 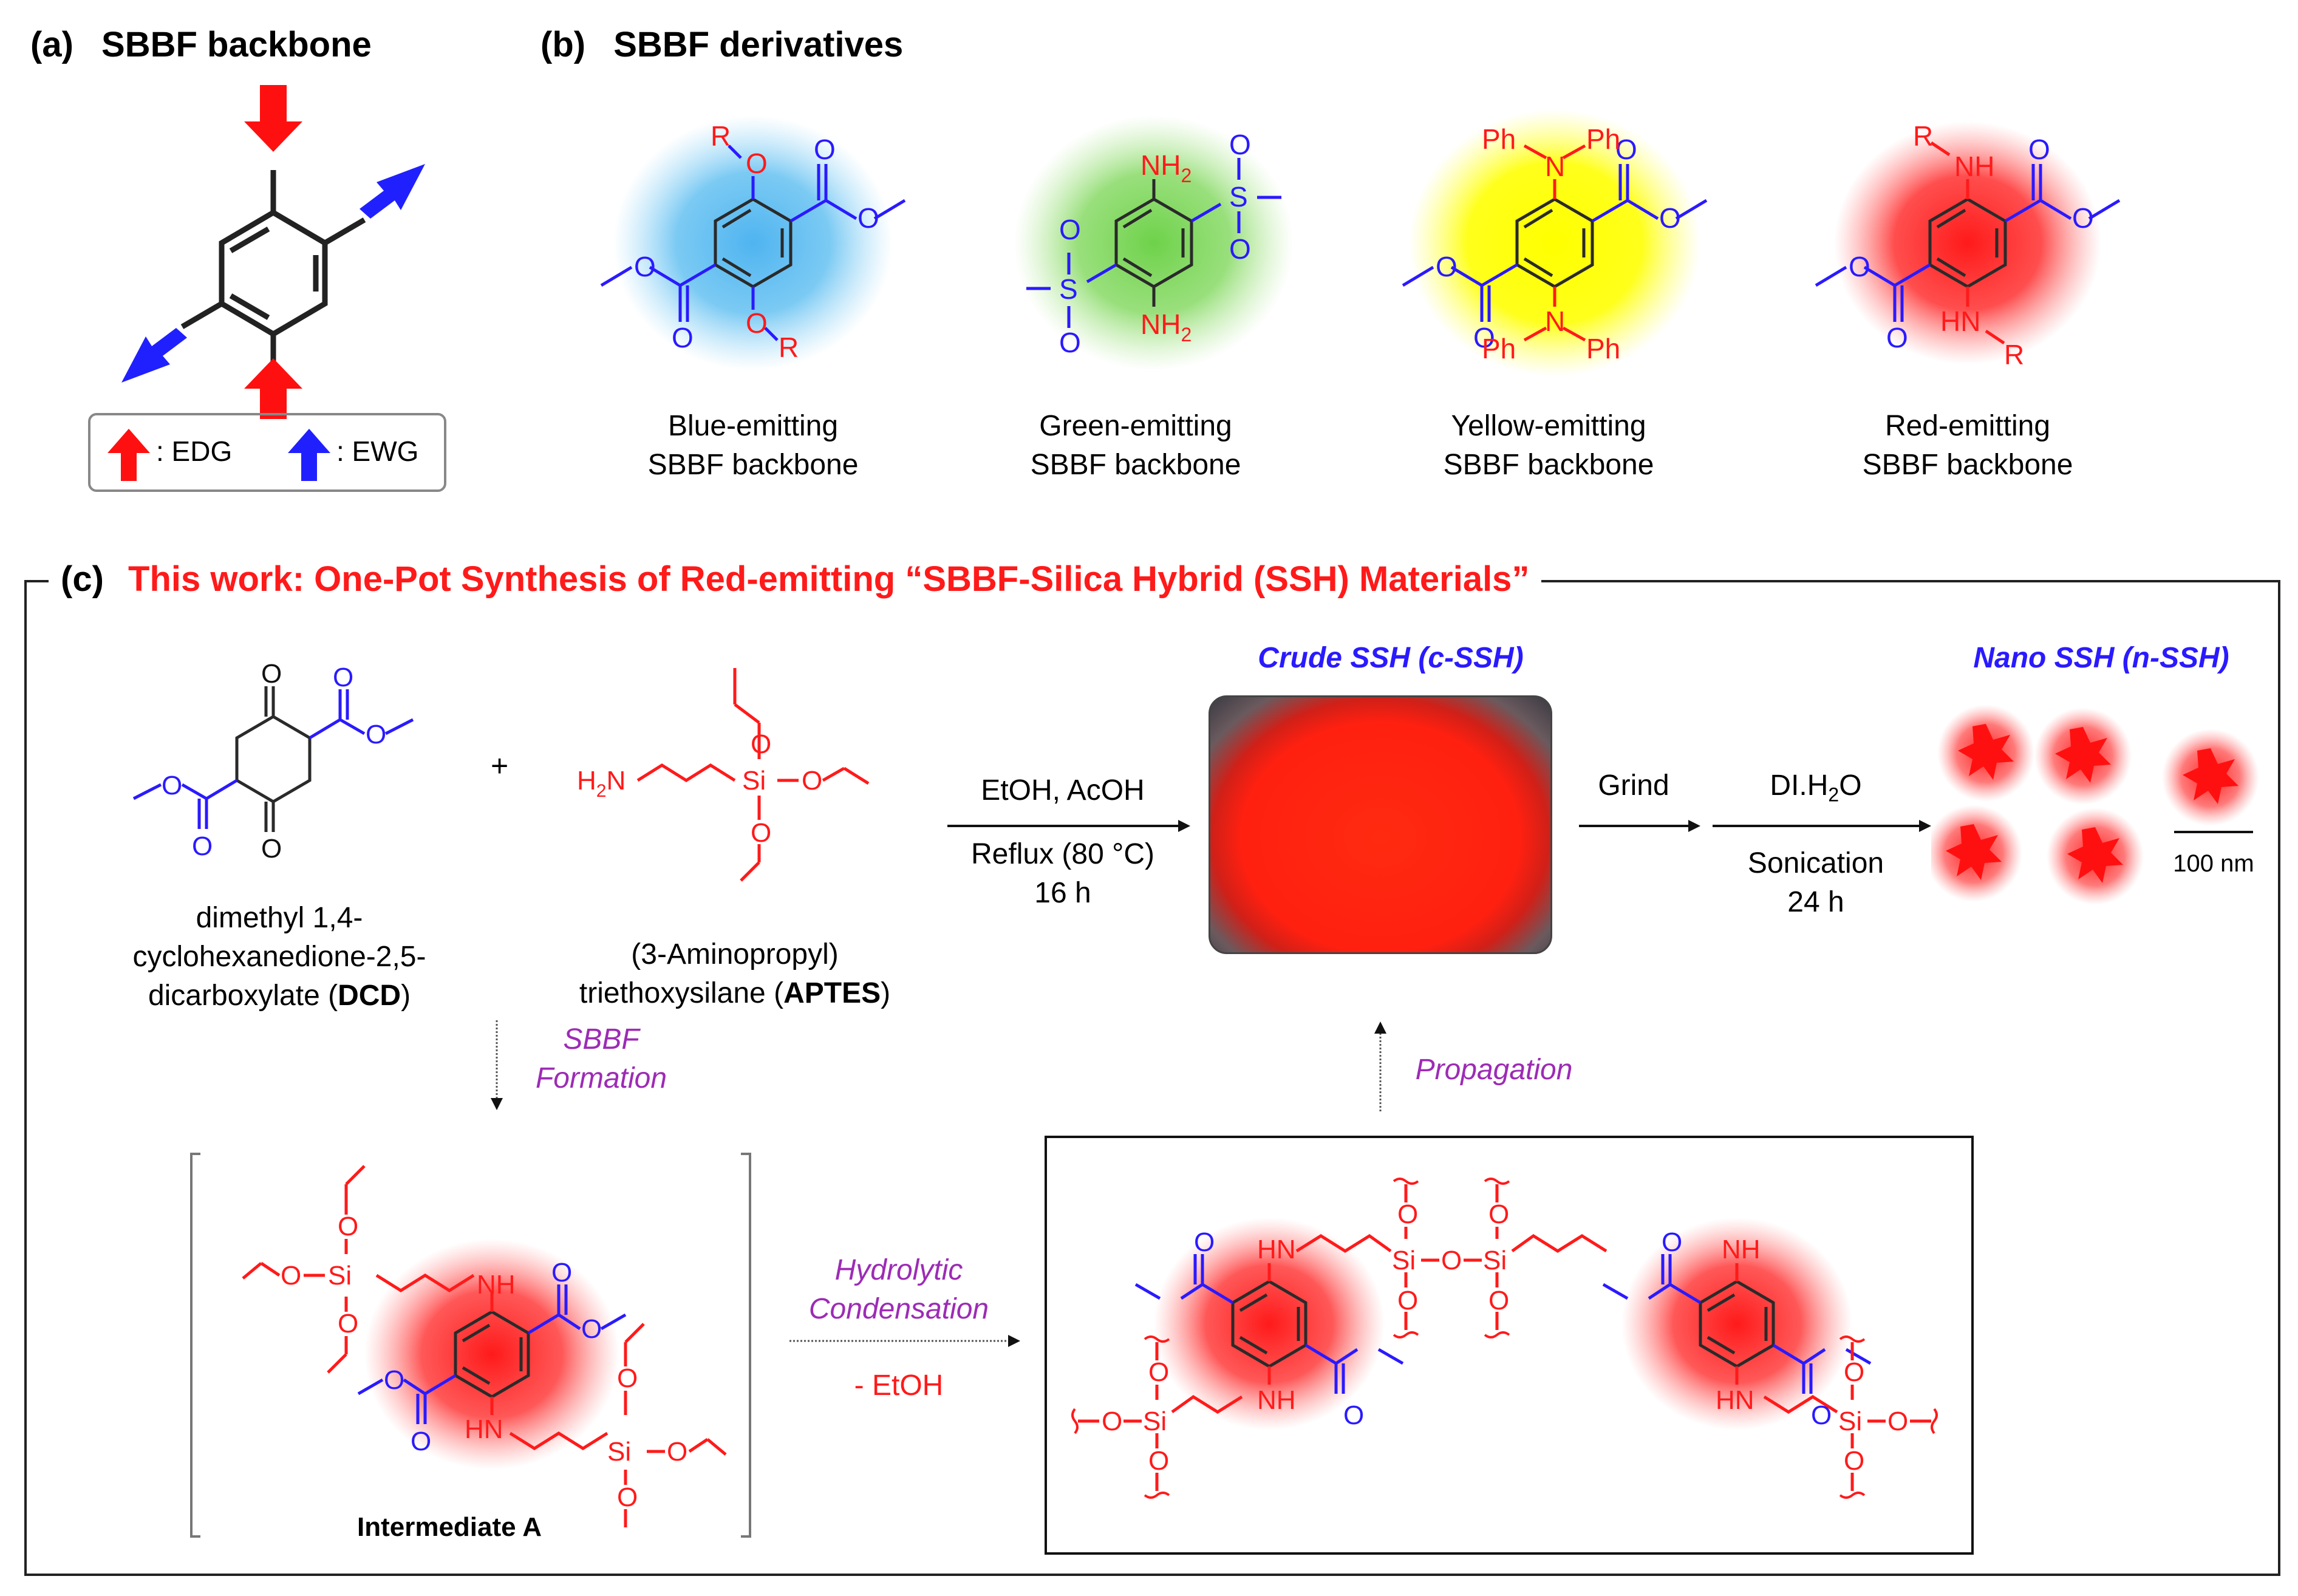 What do you see at coordinates (563, 44) in the screenshot?
I see `panel-b-label: (b)` at bounding box center [563, 44].